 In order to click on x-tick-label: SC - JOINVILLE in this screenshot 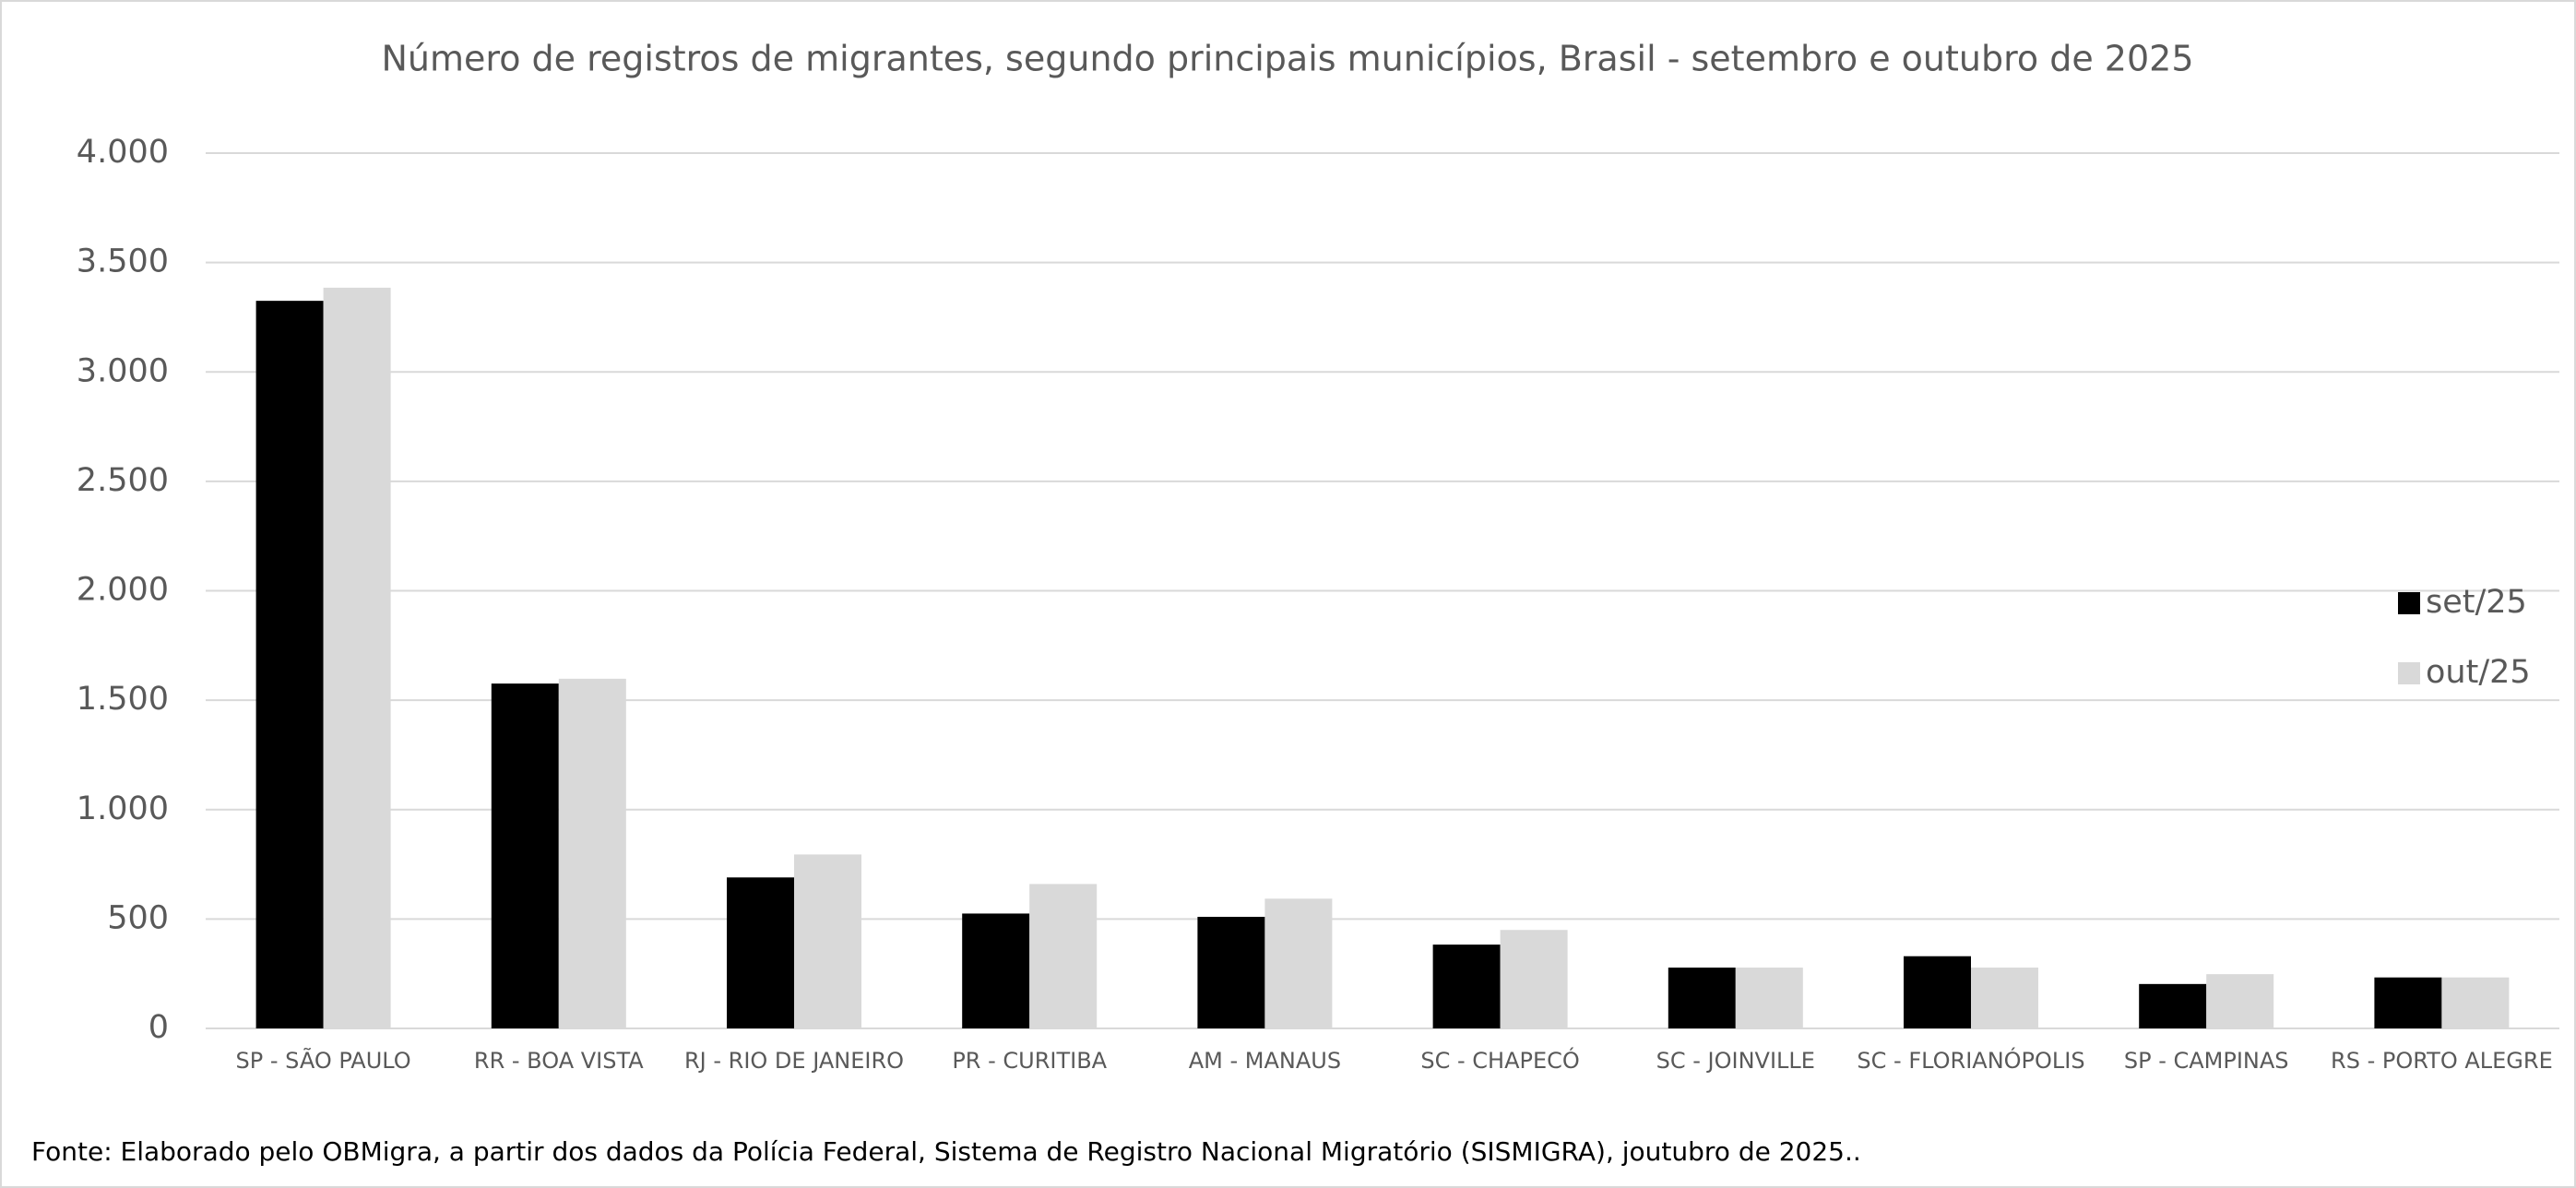, I will do `click(1736, 1061)`.